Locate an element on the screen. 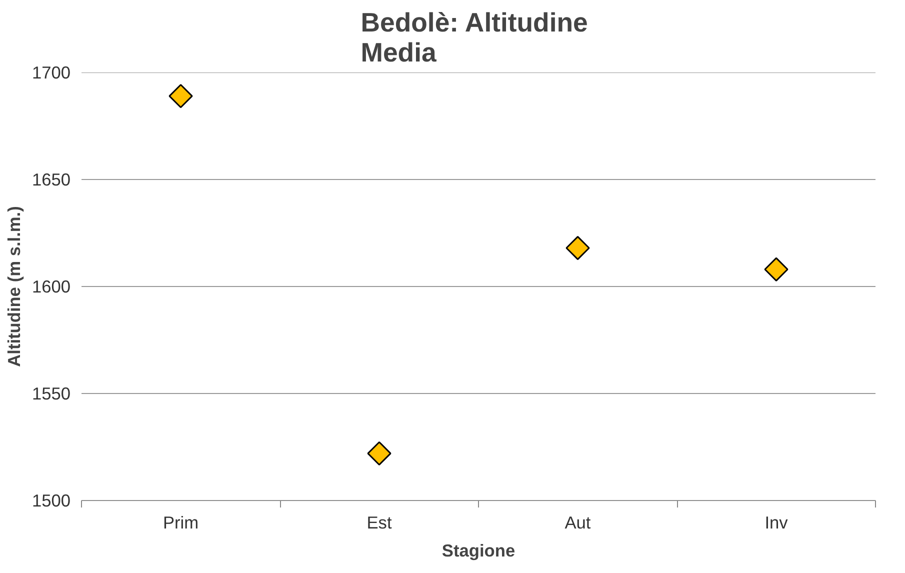  y-tick-label: 1550 is located at coordinates (51, 394).